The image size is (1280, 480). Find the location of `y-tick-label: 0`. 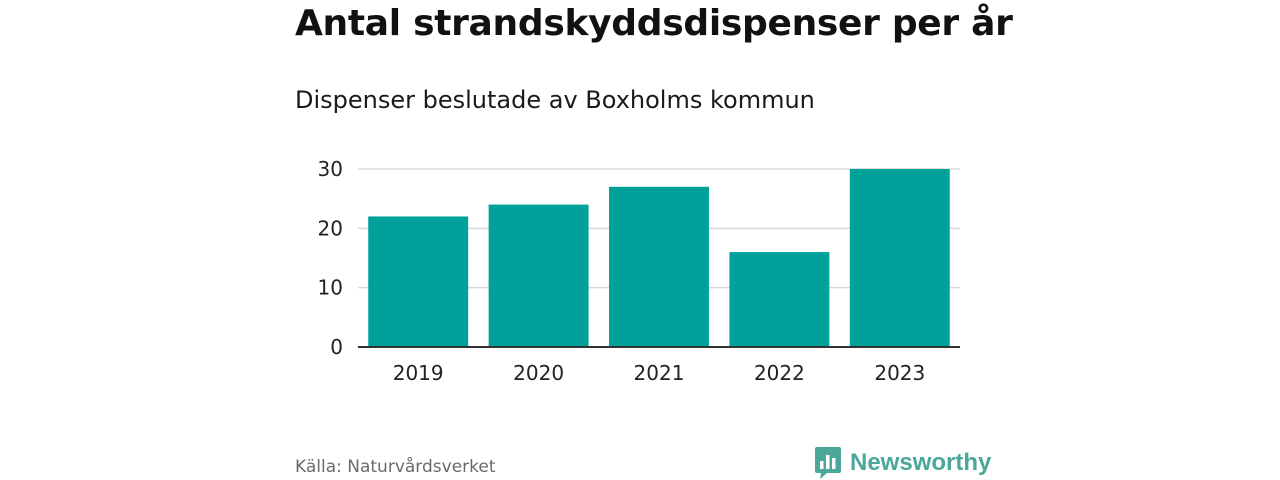

y-tick-label: 0 is located at coordinates (336, 347).